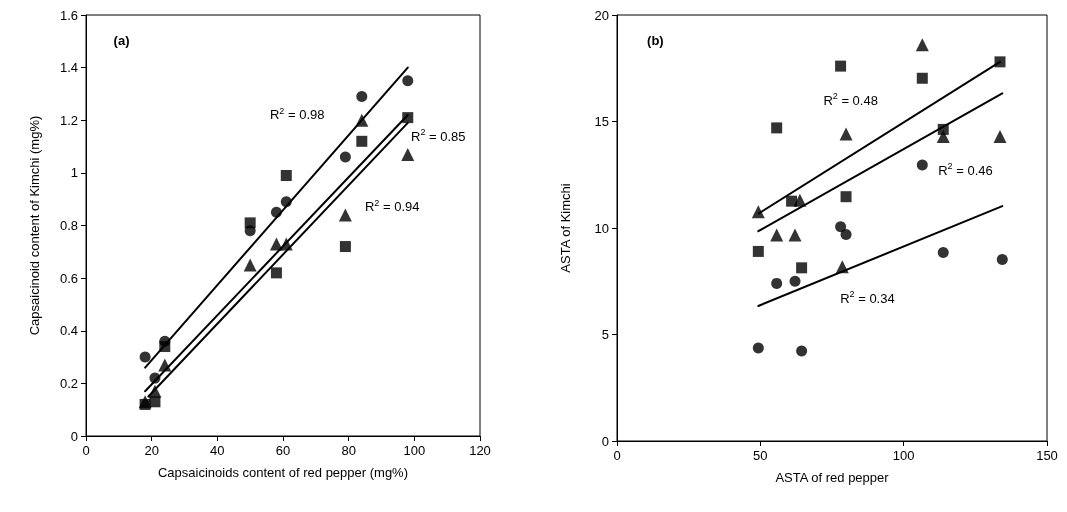 This screenshot has height=512, width=1067. Describe the element at coordinates (832, 477) in the screenshot. I see `x-axis-title: ASTA of red pepper` at that location.